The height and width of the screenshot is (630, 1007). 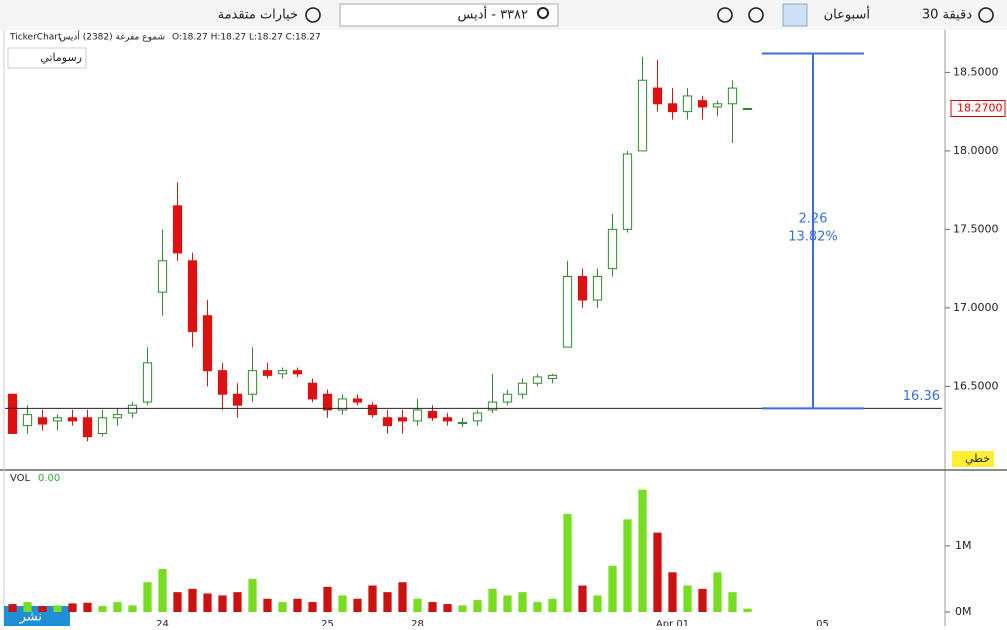 I want to click on last-price: 18.2700, so click(x=980, y=107).